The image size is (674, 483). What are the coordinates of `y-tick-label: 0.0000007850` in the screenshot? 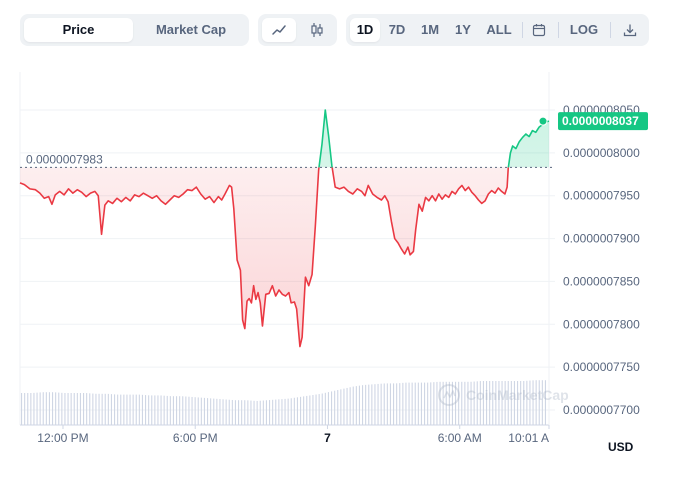 It's located at (601, 281).